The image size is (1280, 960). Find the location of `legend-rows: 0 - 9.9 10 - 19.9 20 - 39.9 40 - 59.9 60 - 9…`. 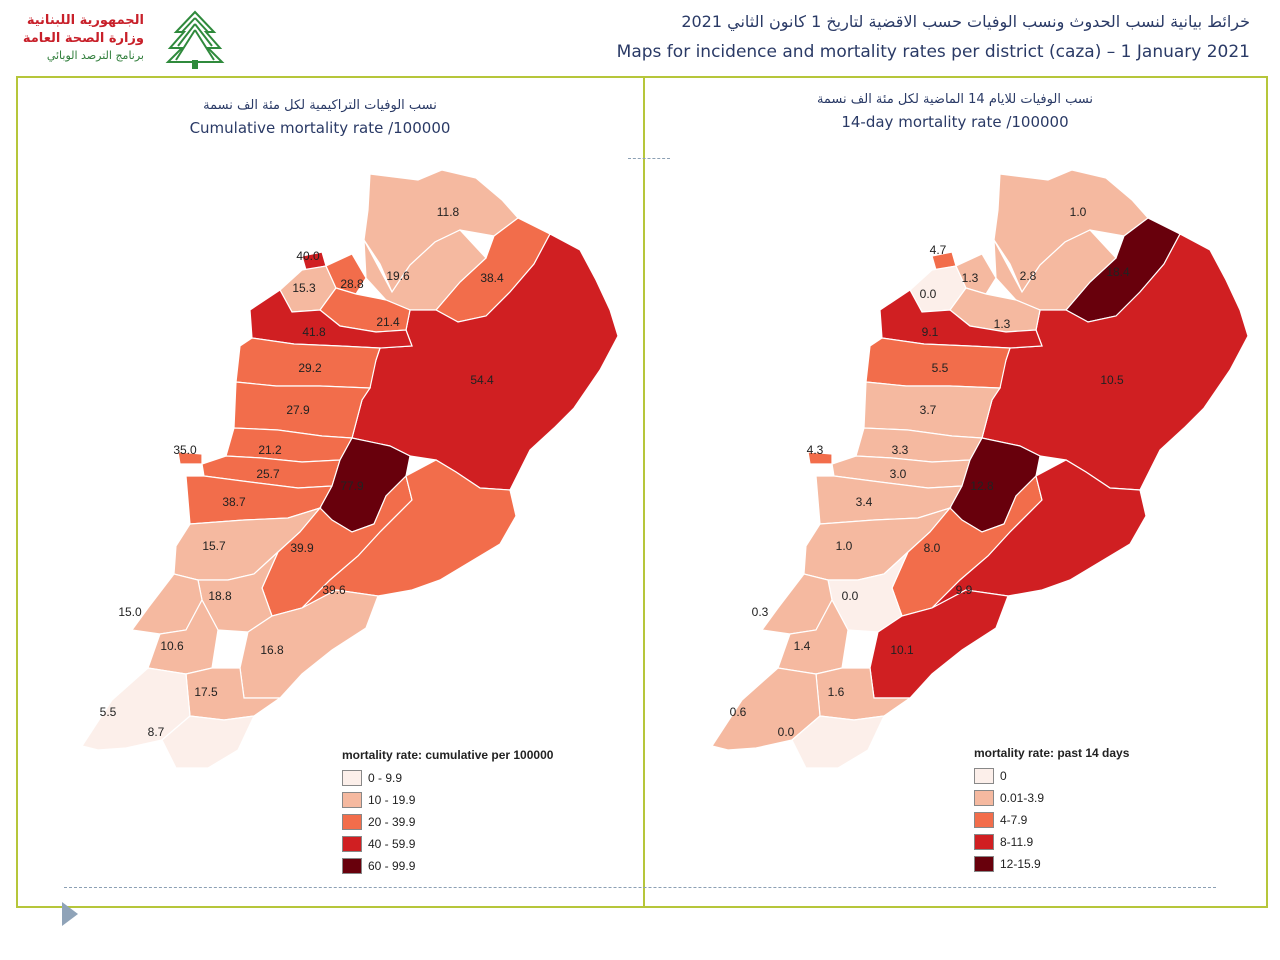

legend-rows: 0 - 9.9 10 - 19.9 20 - 39.9 40 - 59.9 60 - 9… is located at coordinates (447, 822).